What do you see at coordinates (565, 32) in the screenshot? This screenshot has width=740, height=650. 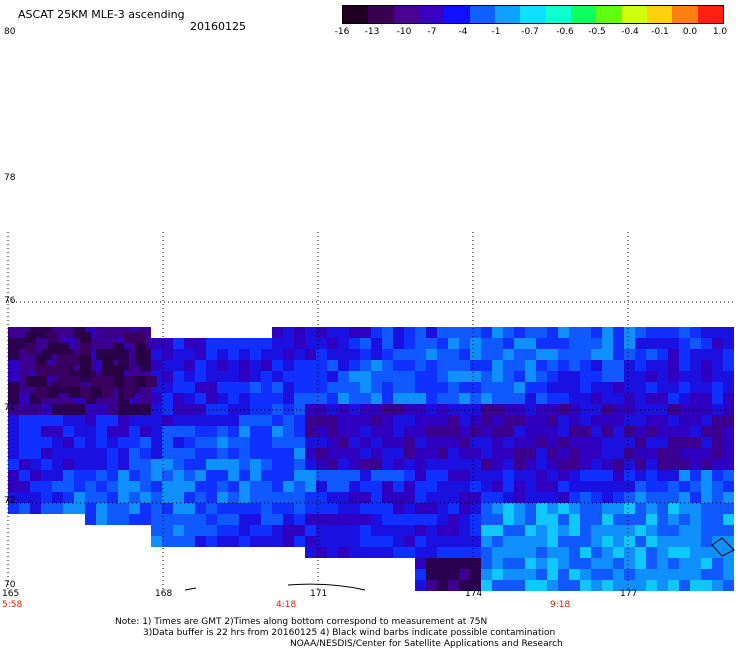 I see `colorbar-tick-label: -0.6` at bounding box center [565, 32].